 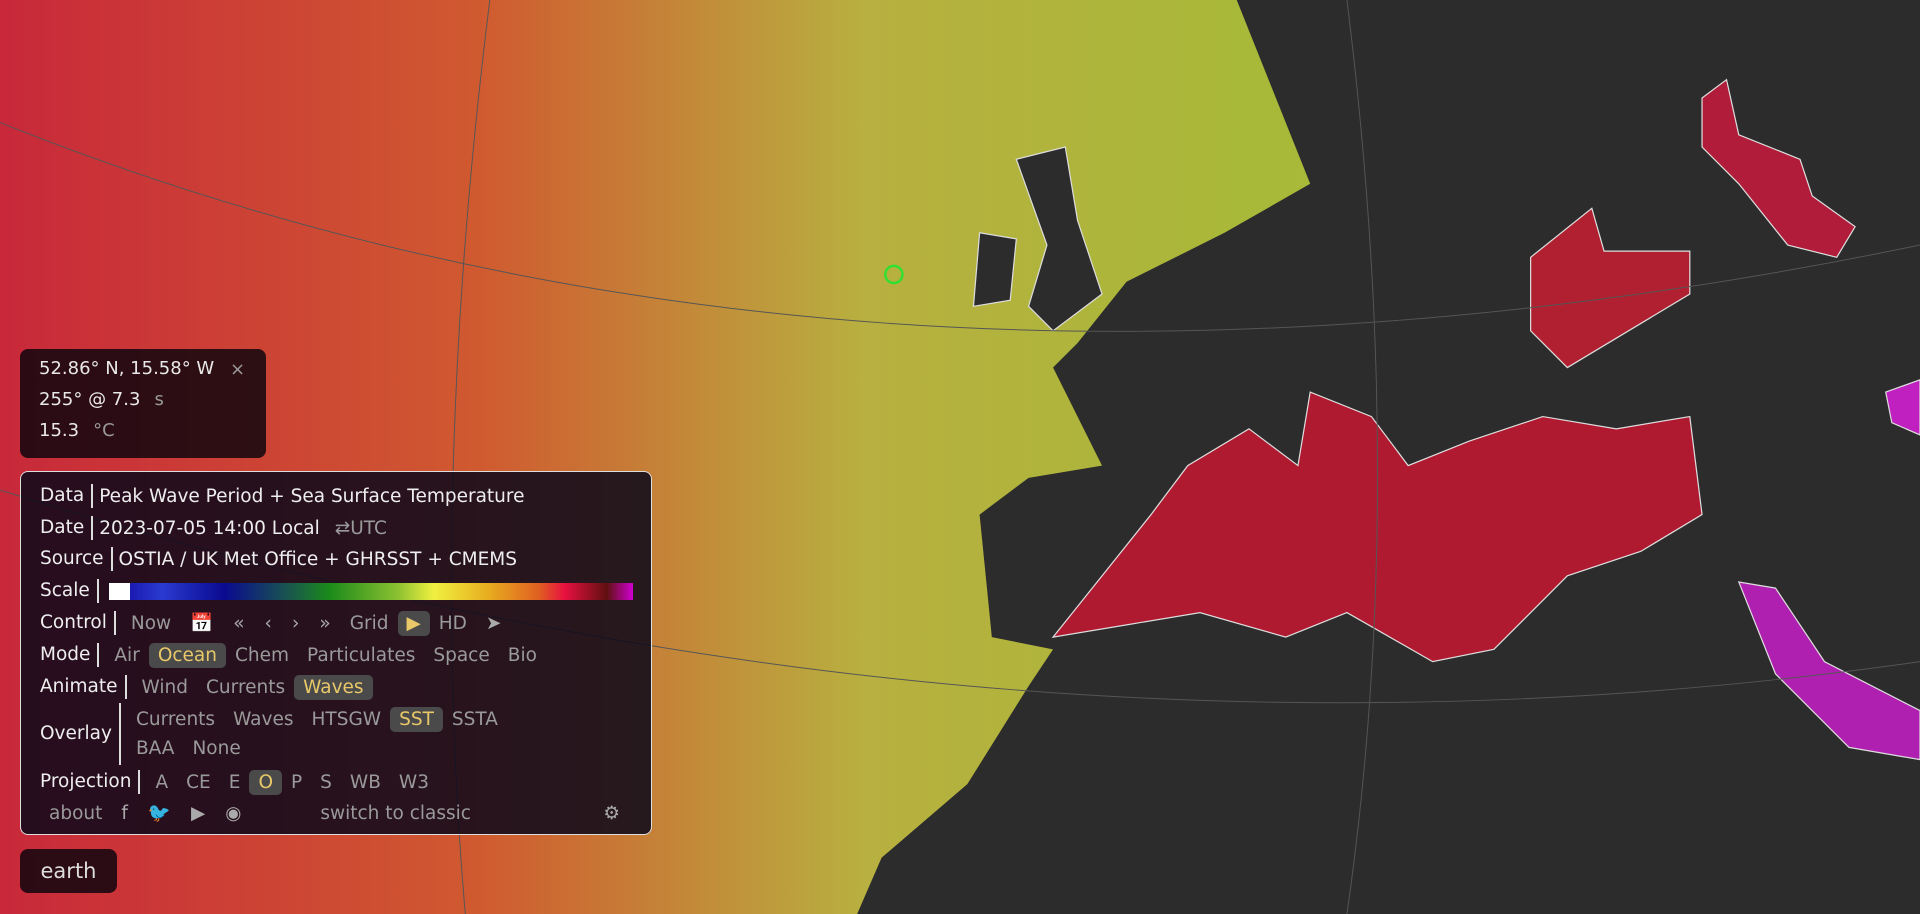 What do you see at coordinates (239, 623) in the screenshot?
I see `back-fast-button: «` at bounding box center [239, 623].